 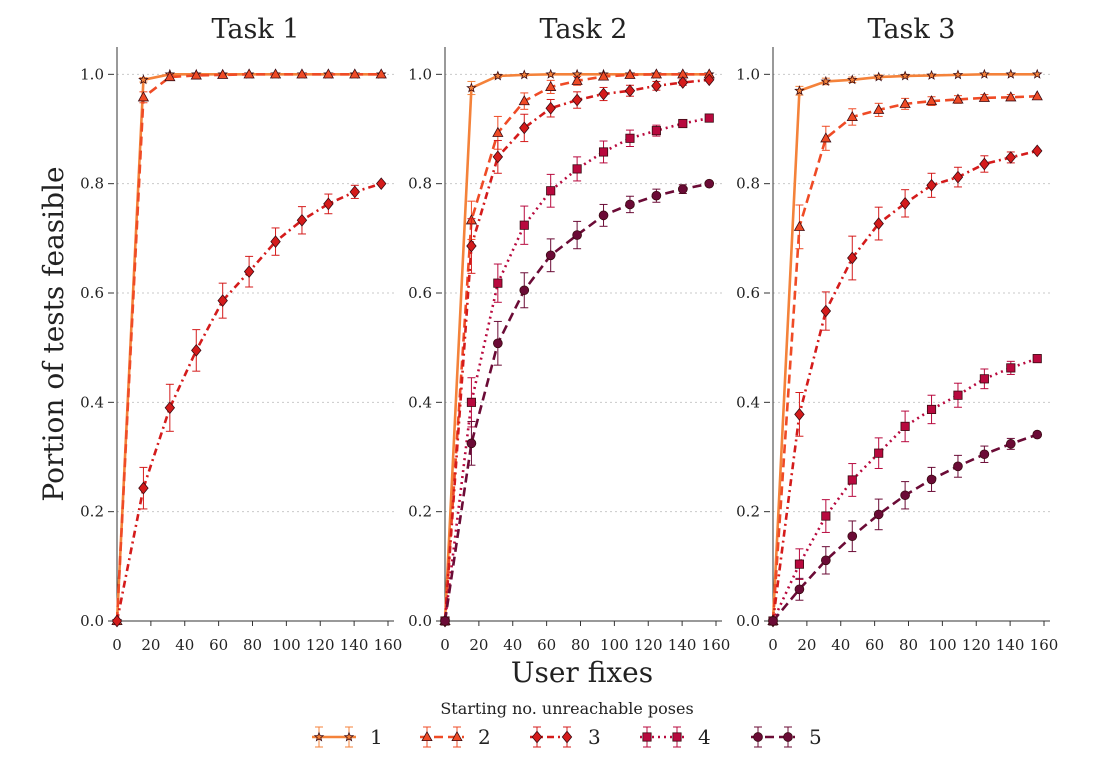 I want to click on legend-label: 5, so click(x=815, y=737).